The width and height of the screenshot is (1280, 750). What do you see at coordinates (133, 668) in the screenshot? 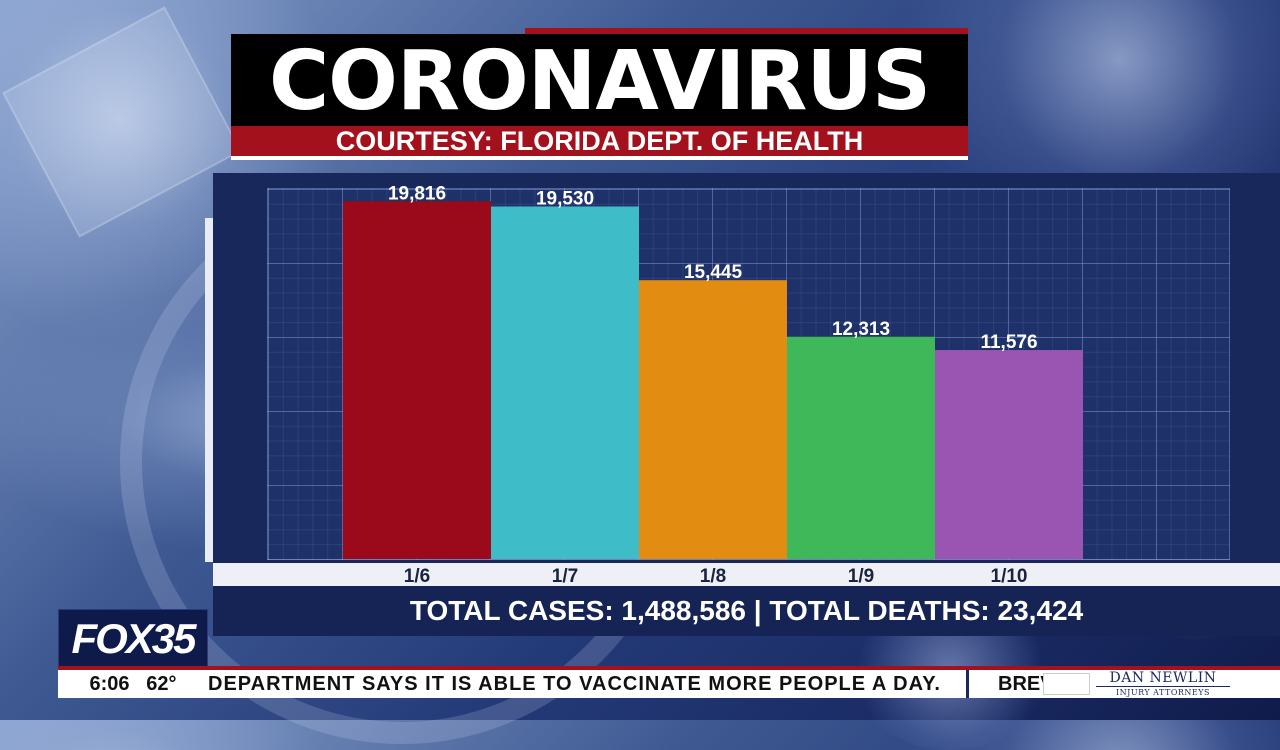
I see `logo-accent` at bounding box center [133, 668].